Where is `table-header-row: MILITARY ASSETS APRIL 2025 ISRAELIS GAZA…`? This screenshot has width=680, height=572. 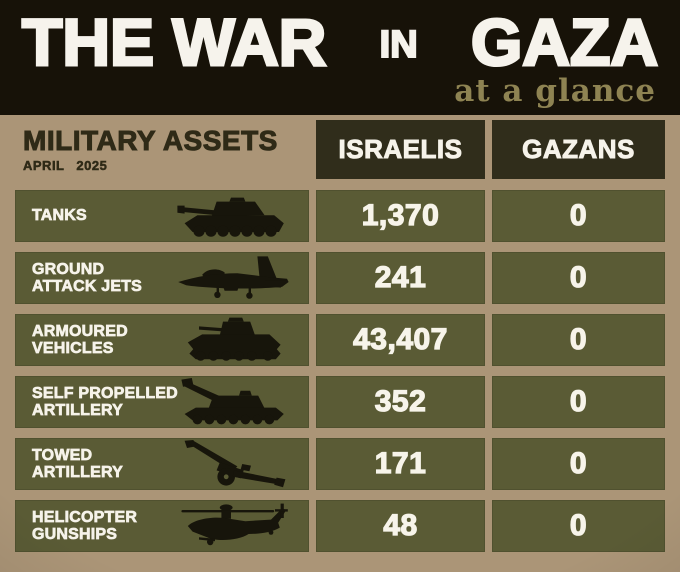 table-header-row: MILITARY ASSETS APRIL 2025 ISRAELIS GAZA… is located at coordinates (340, 149).